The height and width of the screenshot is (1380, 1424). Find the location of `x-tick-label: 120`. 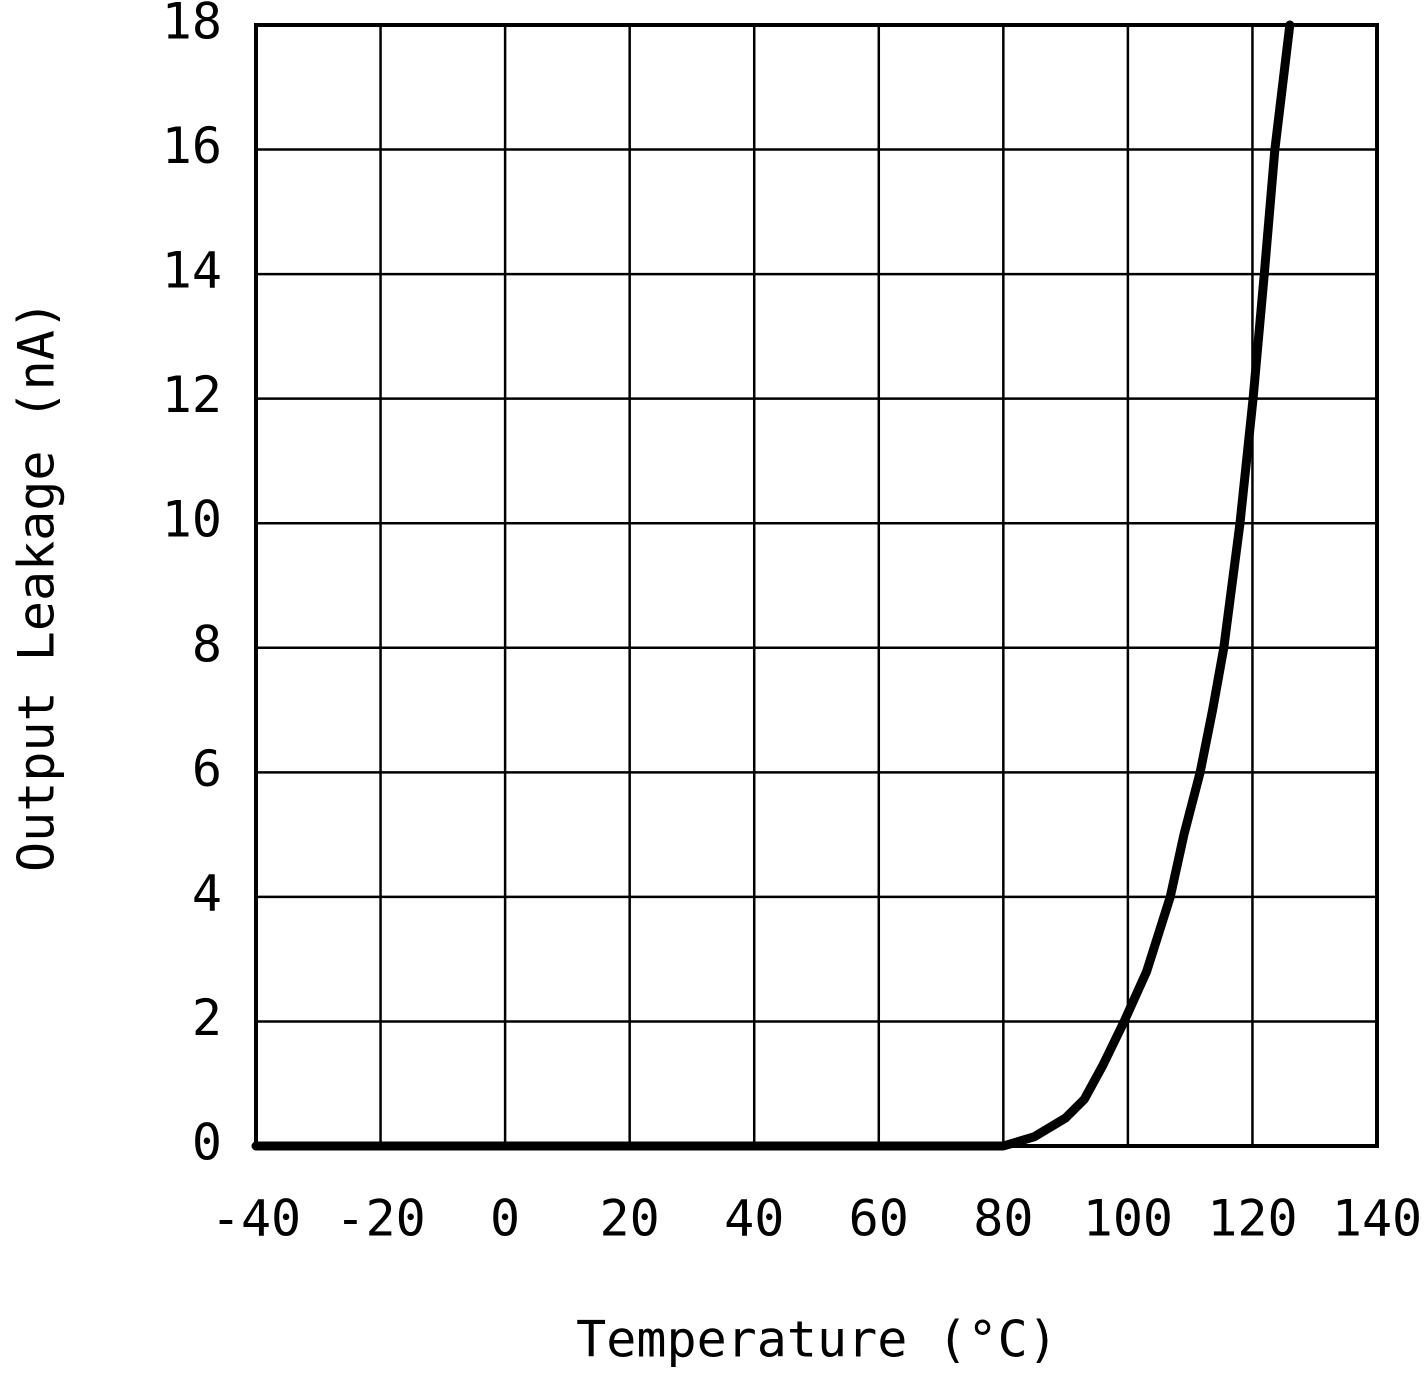

x-tick-label: 120 is located at coordinates (1252, 1219).